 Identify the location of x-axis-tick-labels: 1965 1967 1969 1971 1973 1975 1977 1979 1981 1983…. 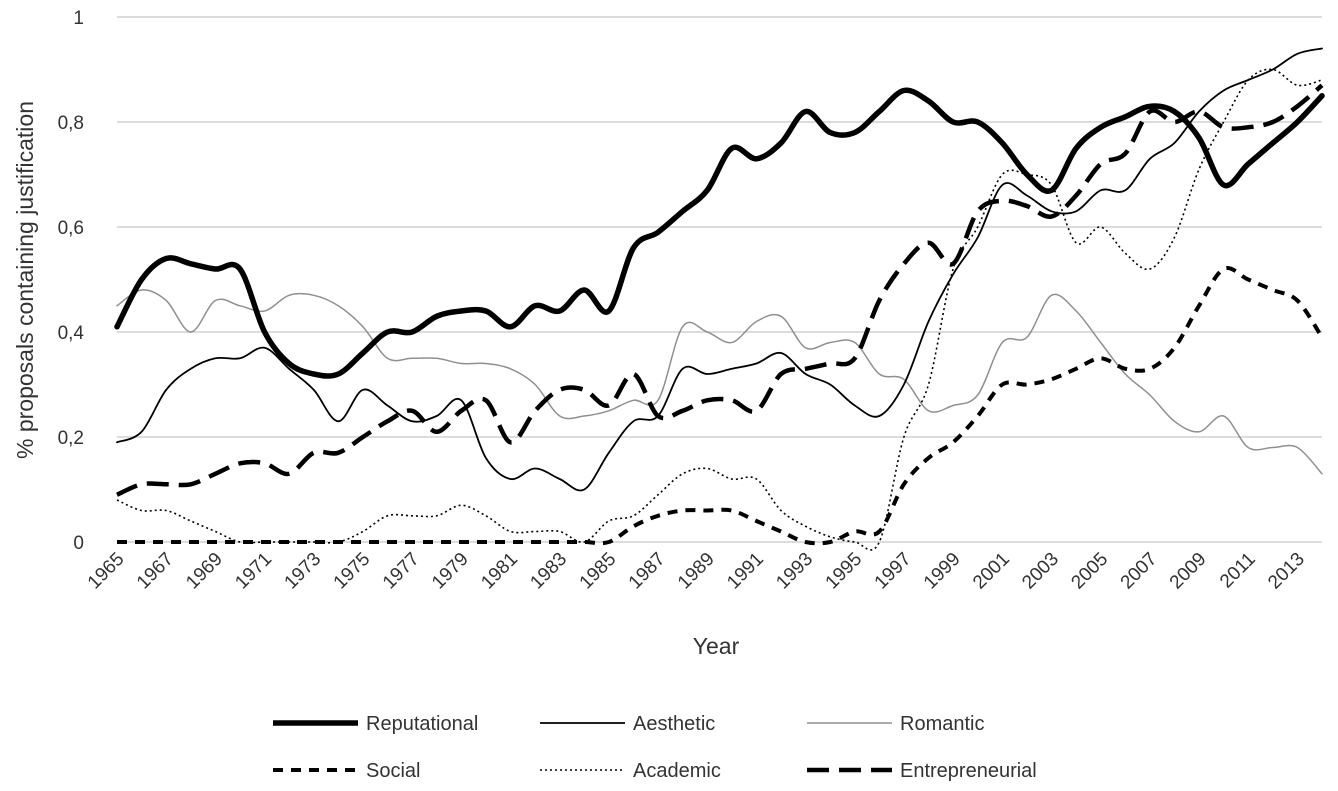
(696, 571).